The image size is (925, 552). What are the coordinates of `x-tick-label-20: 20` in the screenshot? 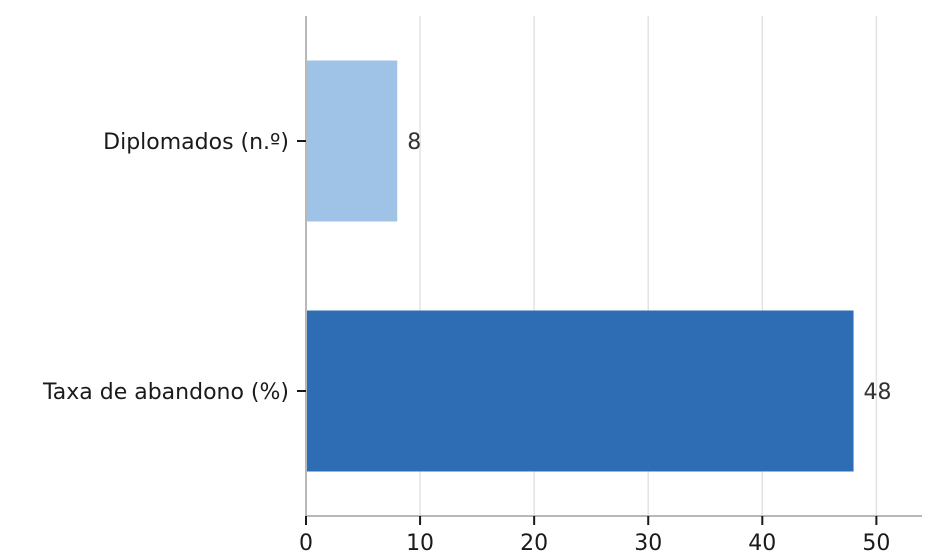 It's located at (534, 541).